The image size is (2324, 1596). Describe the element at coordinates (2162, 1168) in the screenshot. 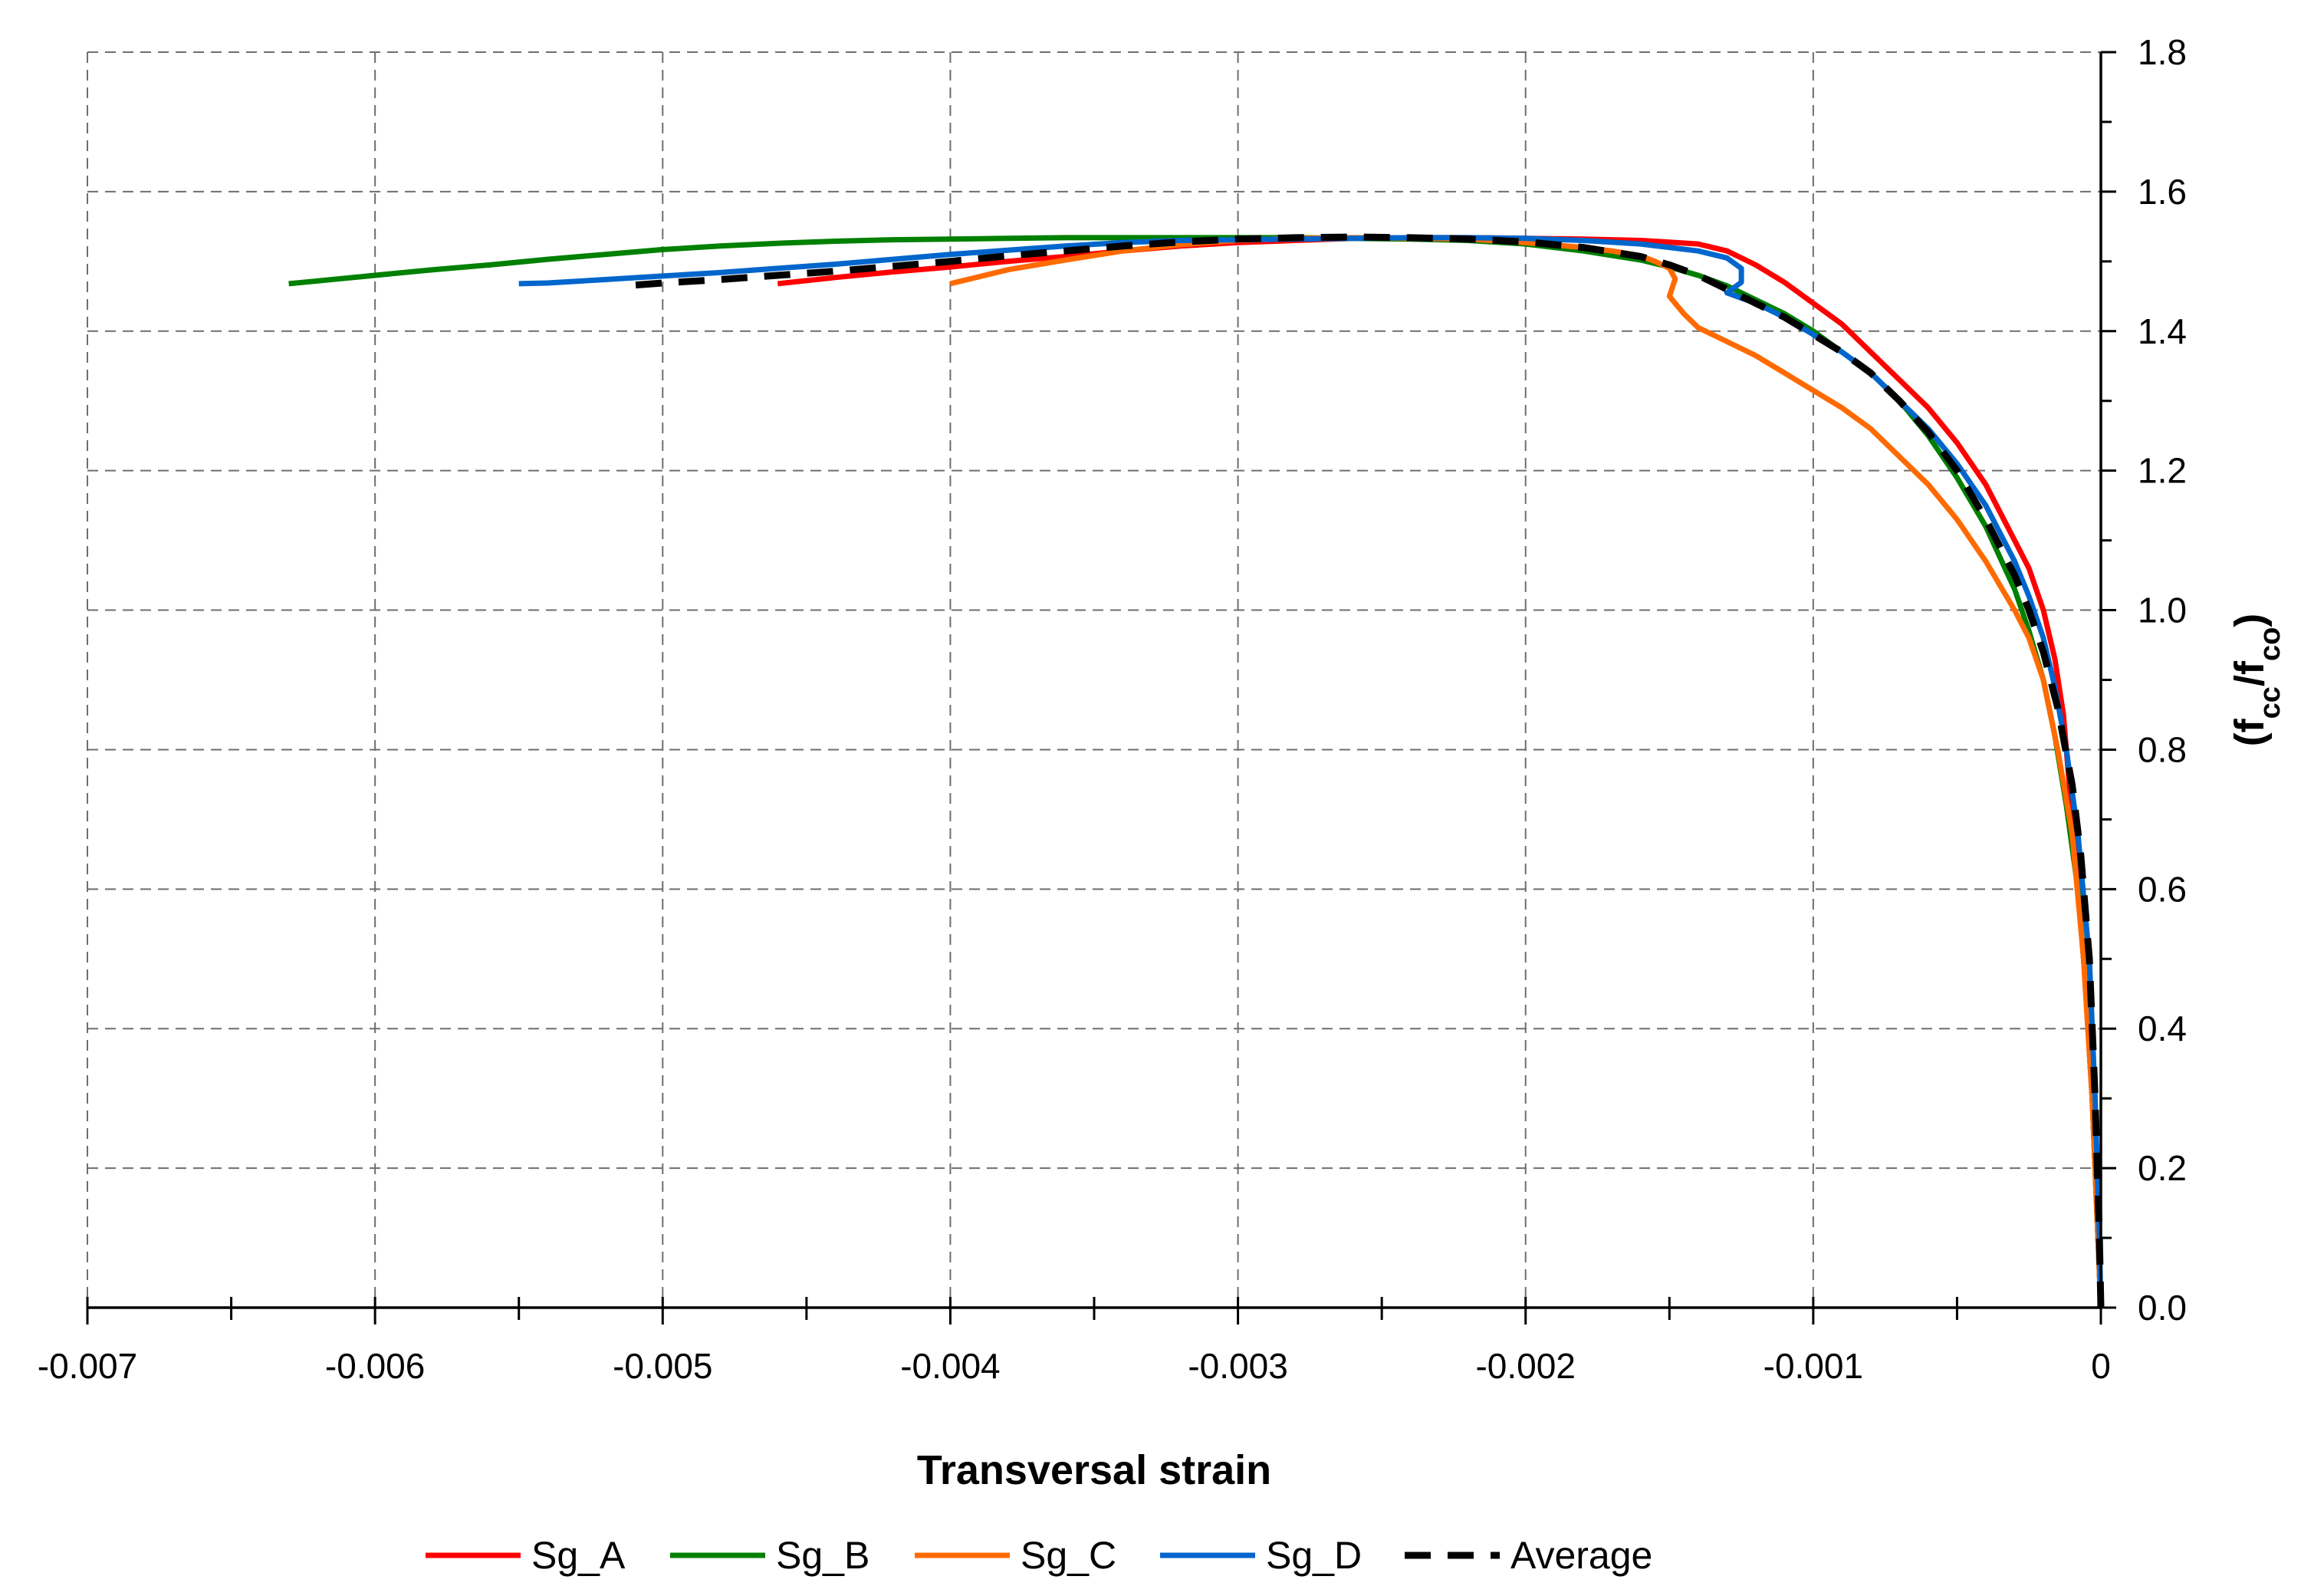

I see `y-tick-label: 0.2` at that location.